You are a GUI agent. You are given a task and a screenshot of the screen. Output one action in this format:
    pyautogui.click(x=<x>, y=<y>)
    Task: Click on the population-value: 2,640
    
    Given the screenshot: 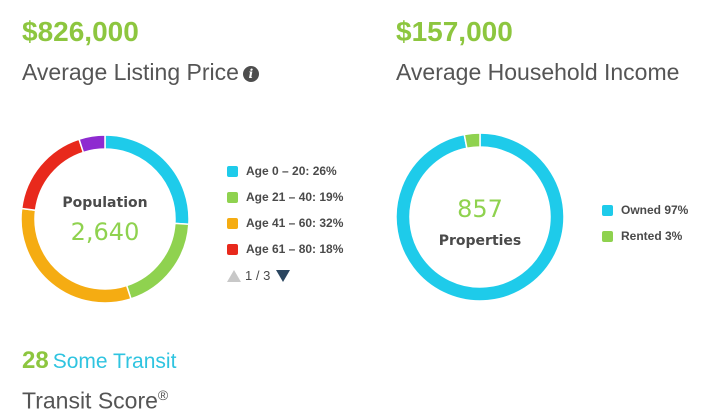 What is the action you would take?
    pyautogui.click(x=105, y=232)
    